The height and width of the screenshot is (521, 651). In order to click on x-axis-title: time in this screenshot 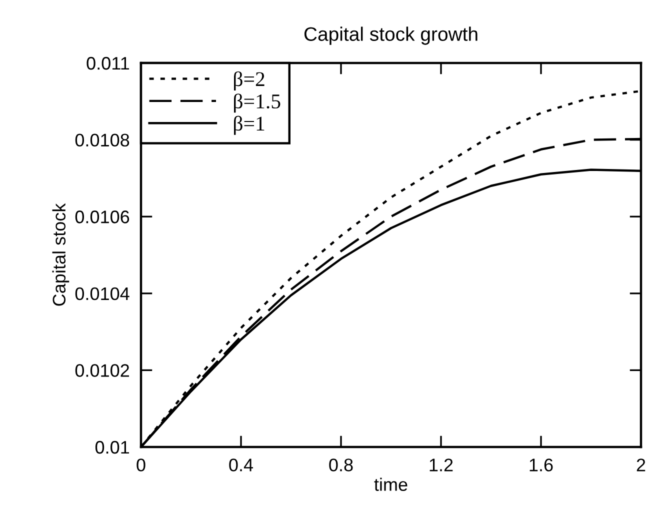, I will do `click(391, 484)`.